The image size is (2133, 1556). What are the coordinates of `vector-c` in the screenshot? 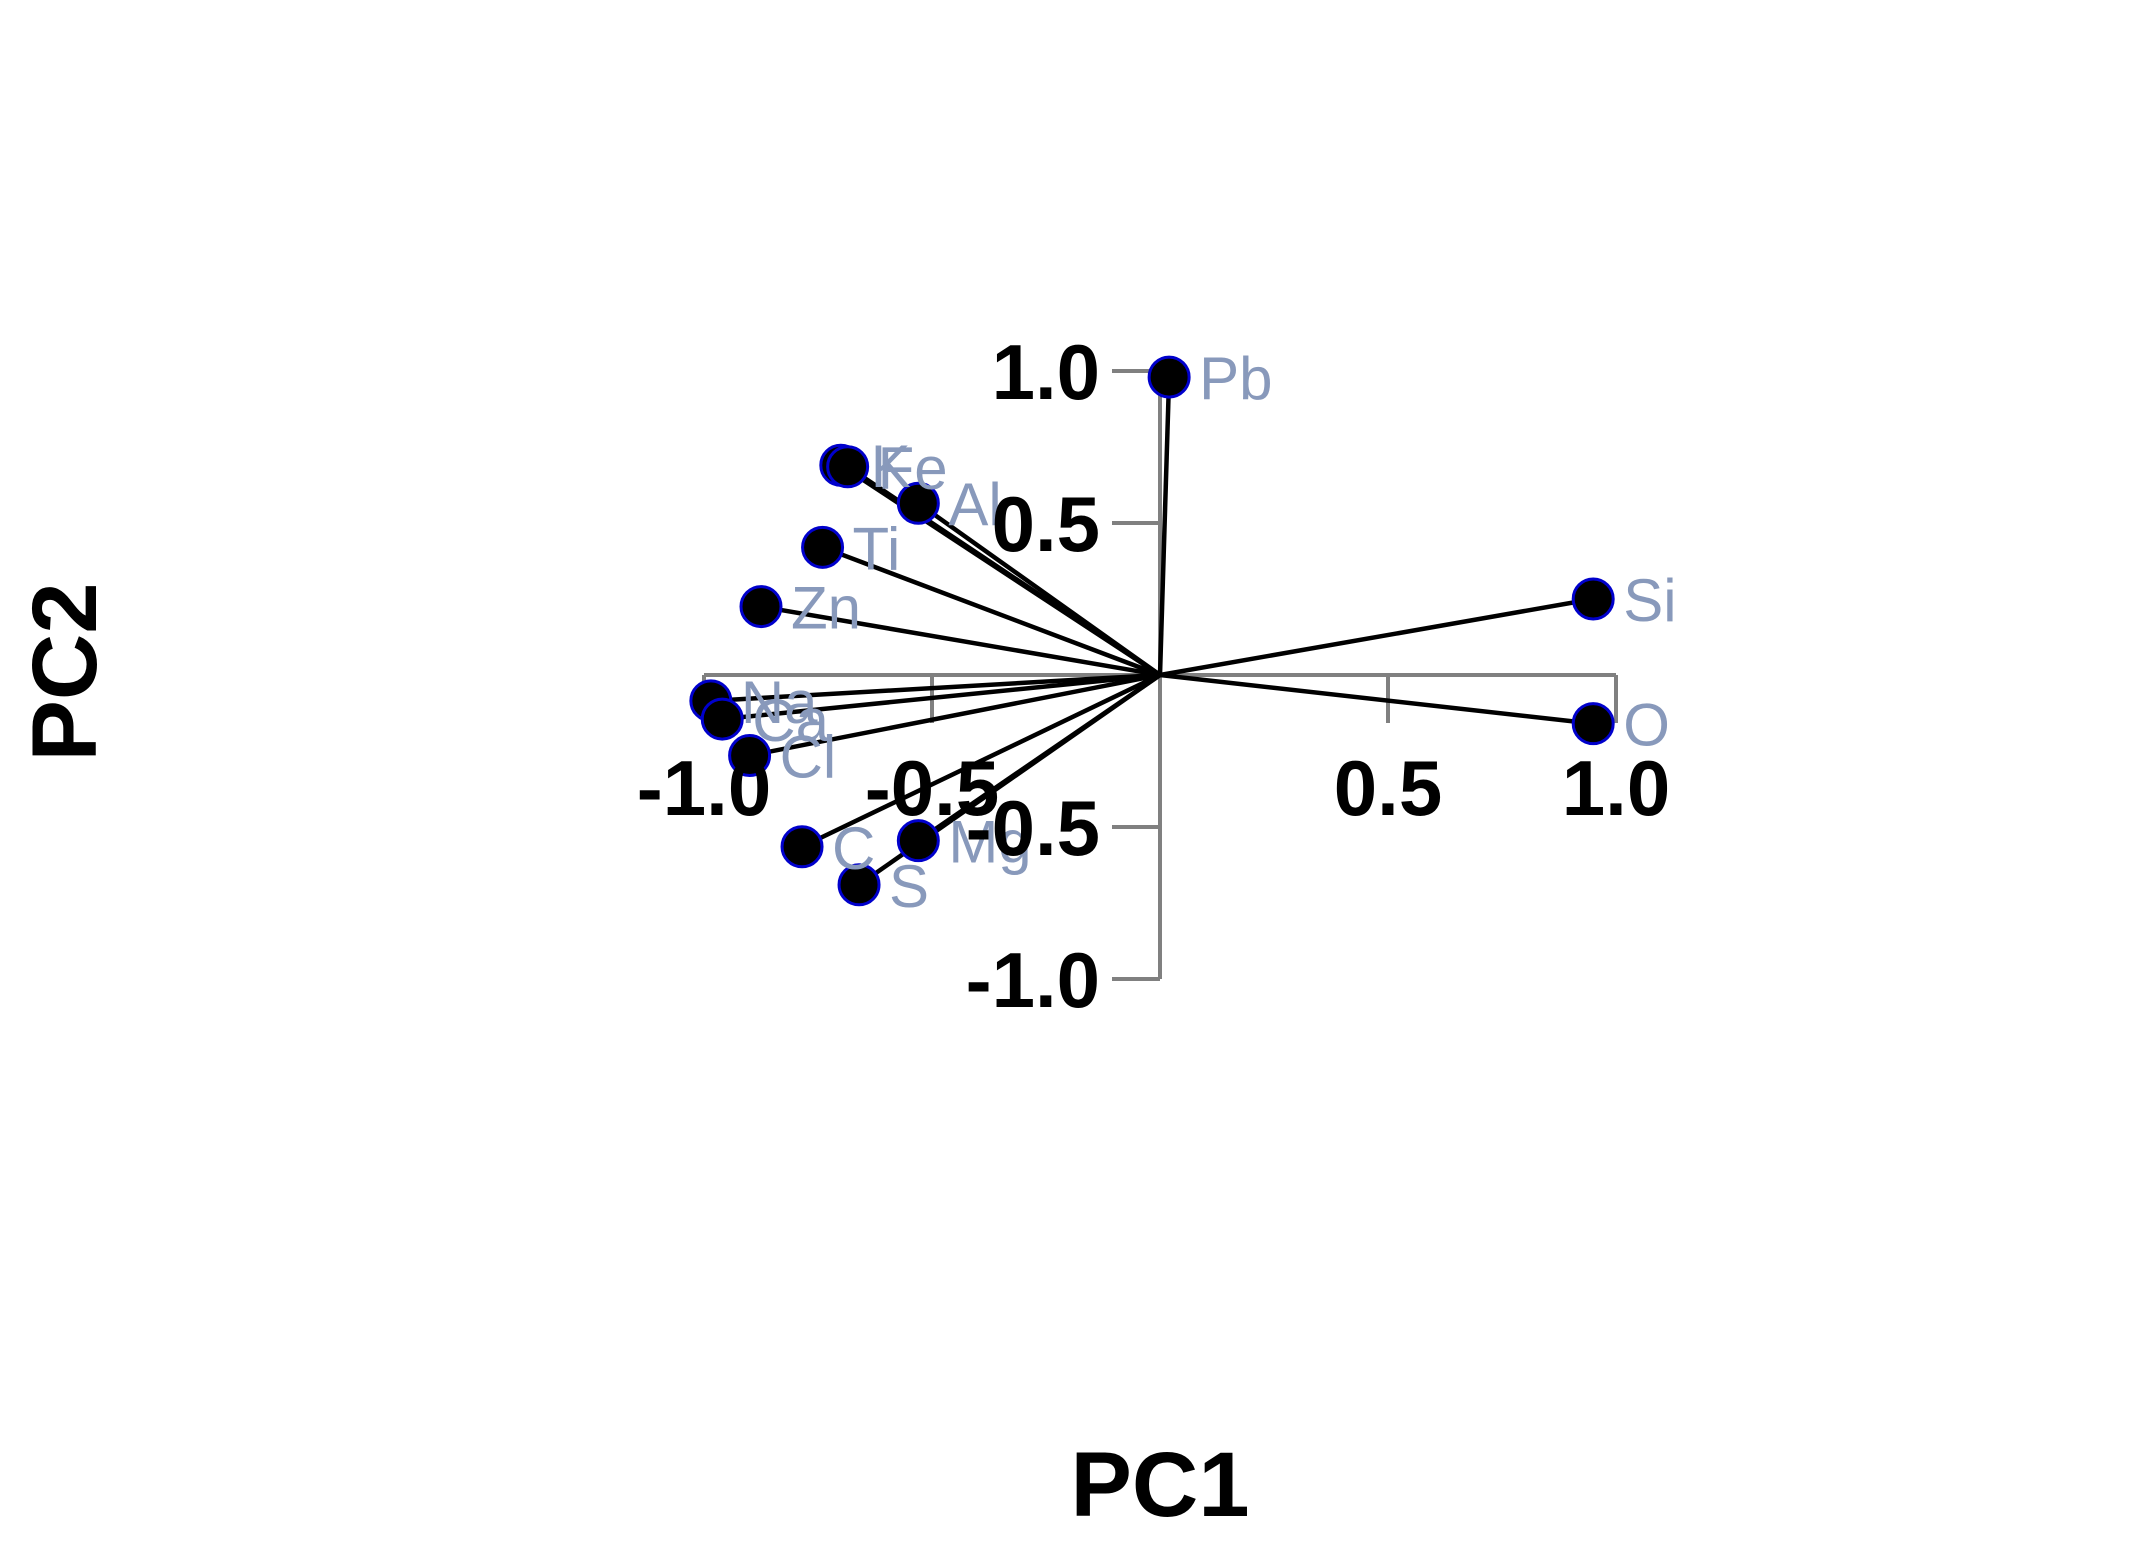 It's located at (981, 760).